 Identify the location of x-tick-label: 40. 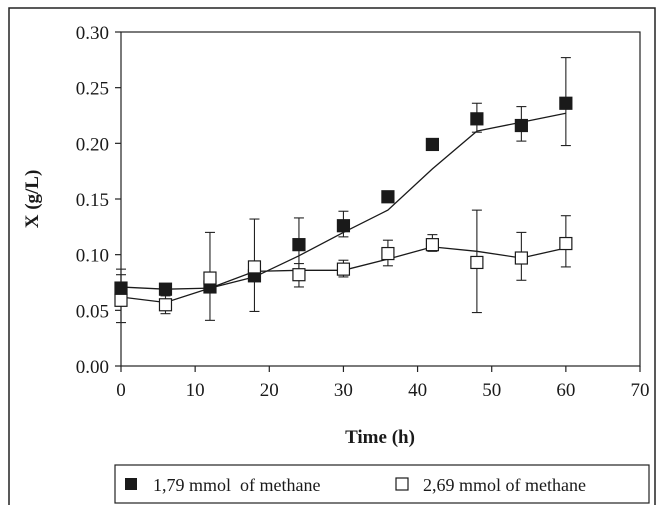
(417, 390).